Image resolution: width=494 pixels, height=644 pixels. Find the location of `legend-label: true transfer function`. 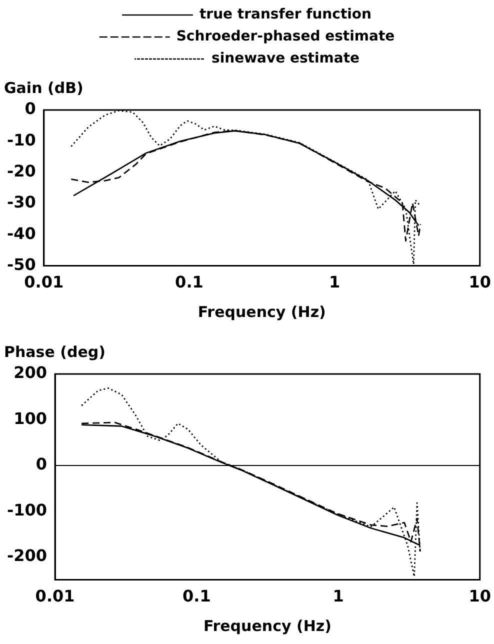

legend-label: true transfer function is located at coordinates (285, 14).